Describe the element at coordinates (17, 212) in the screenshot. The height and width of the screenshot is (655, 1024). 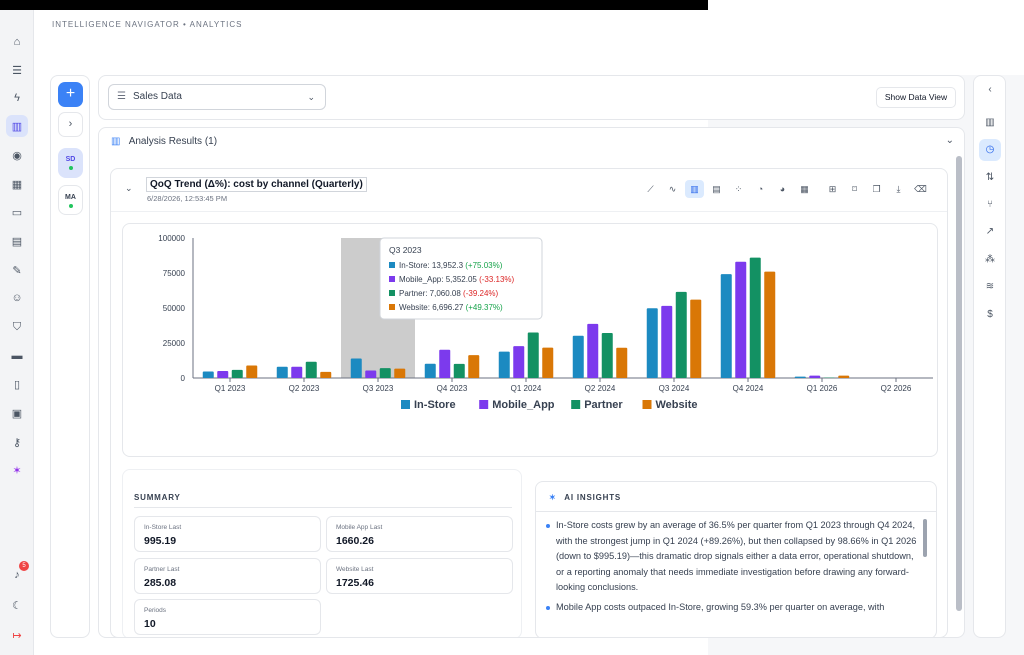
I see `monitor-icon: ▭` at that location.